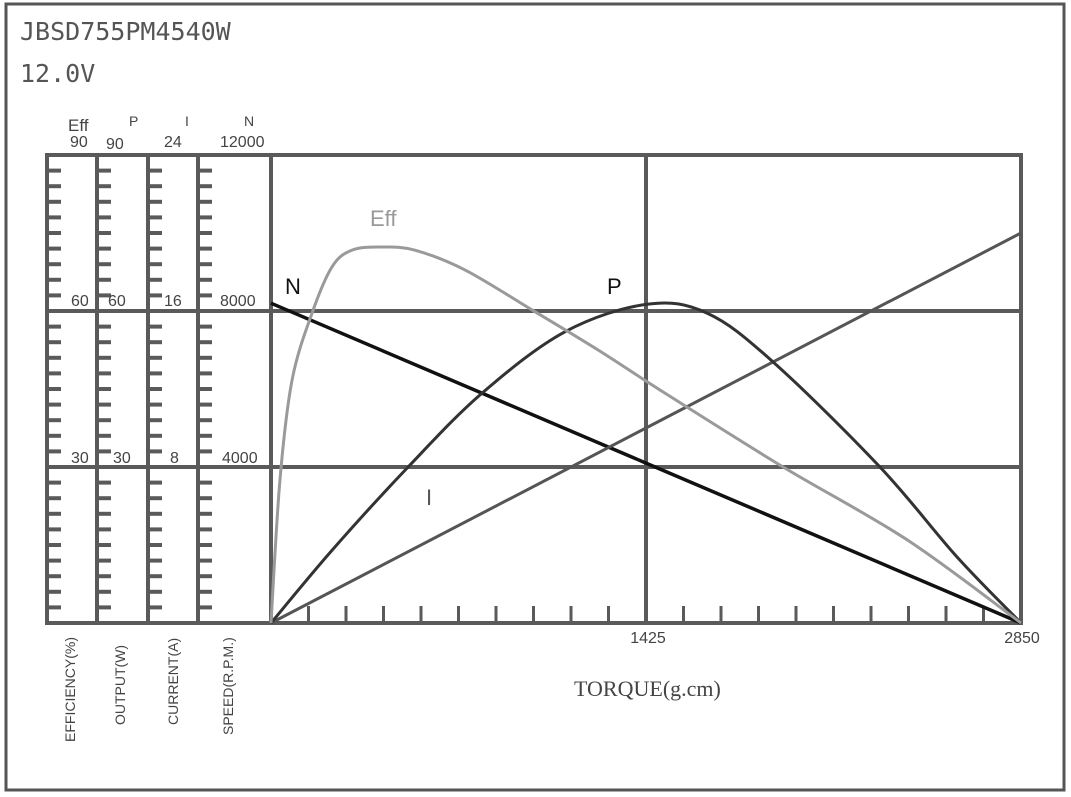  Describe the element at coordinates (133, 121) in the screenshot. I see `axis-name-p: P` at that location.